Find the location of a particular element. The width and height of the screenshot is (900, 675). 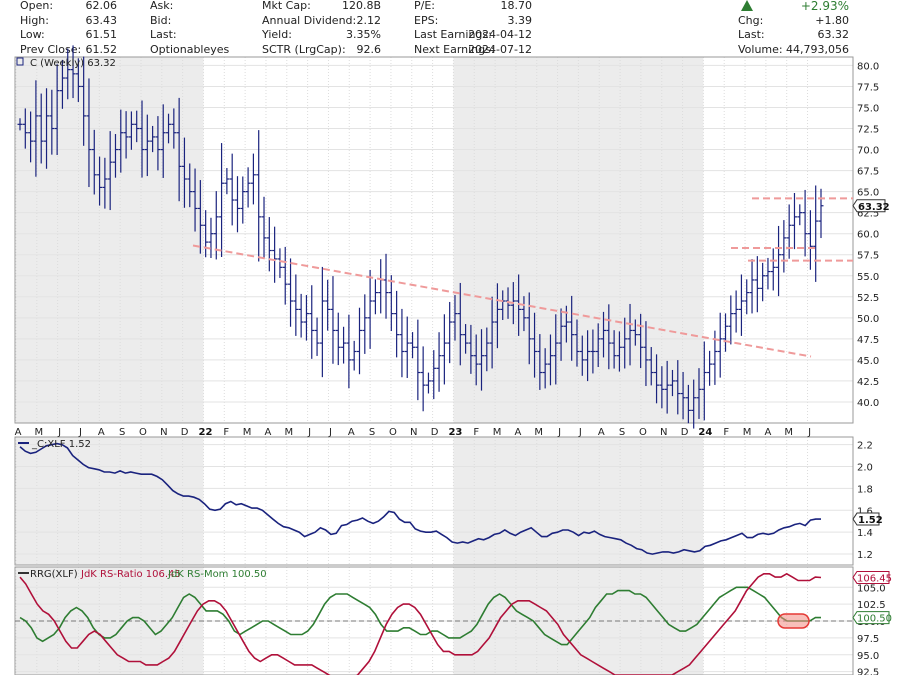

price-panel-title: C (Weekly) 63.32 is located at coordinates (73, 63).